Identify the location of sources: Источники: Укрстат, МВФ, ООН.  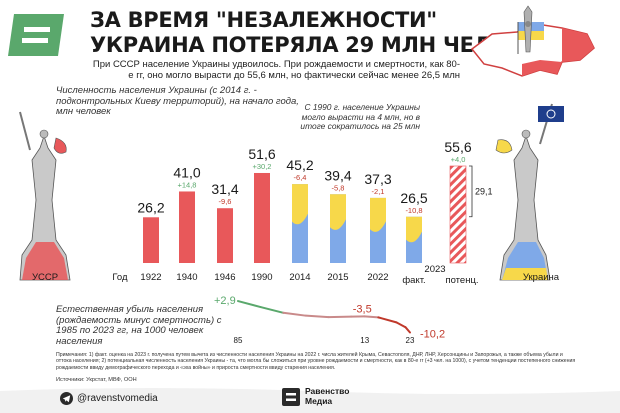
(96, 380).